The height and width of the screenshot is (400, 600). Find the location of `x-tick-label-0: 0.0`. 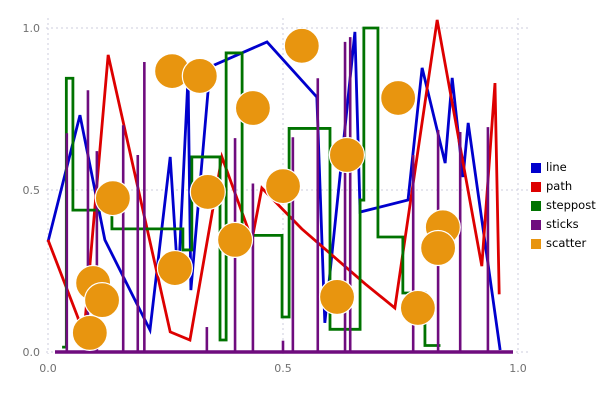

x-tick-label-0: 0.0 is located at coordinates (48, 368).